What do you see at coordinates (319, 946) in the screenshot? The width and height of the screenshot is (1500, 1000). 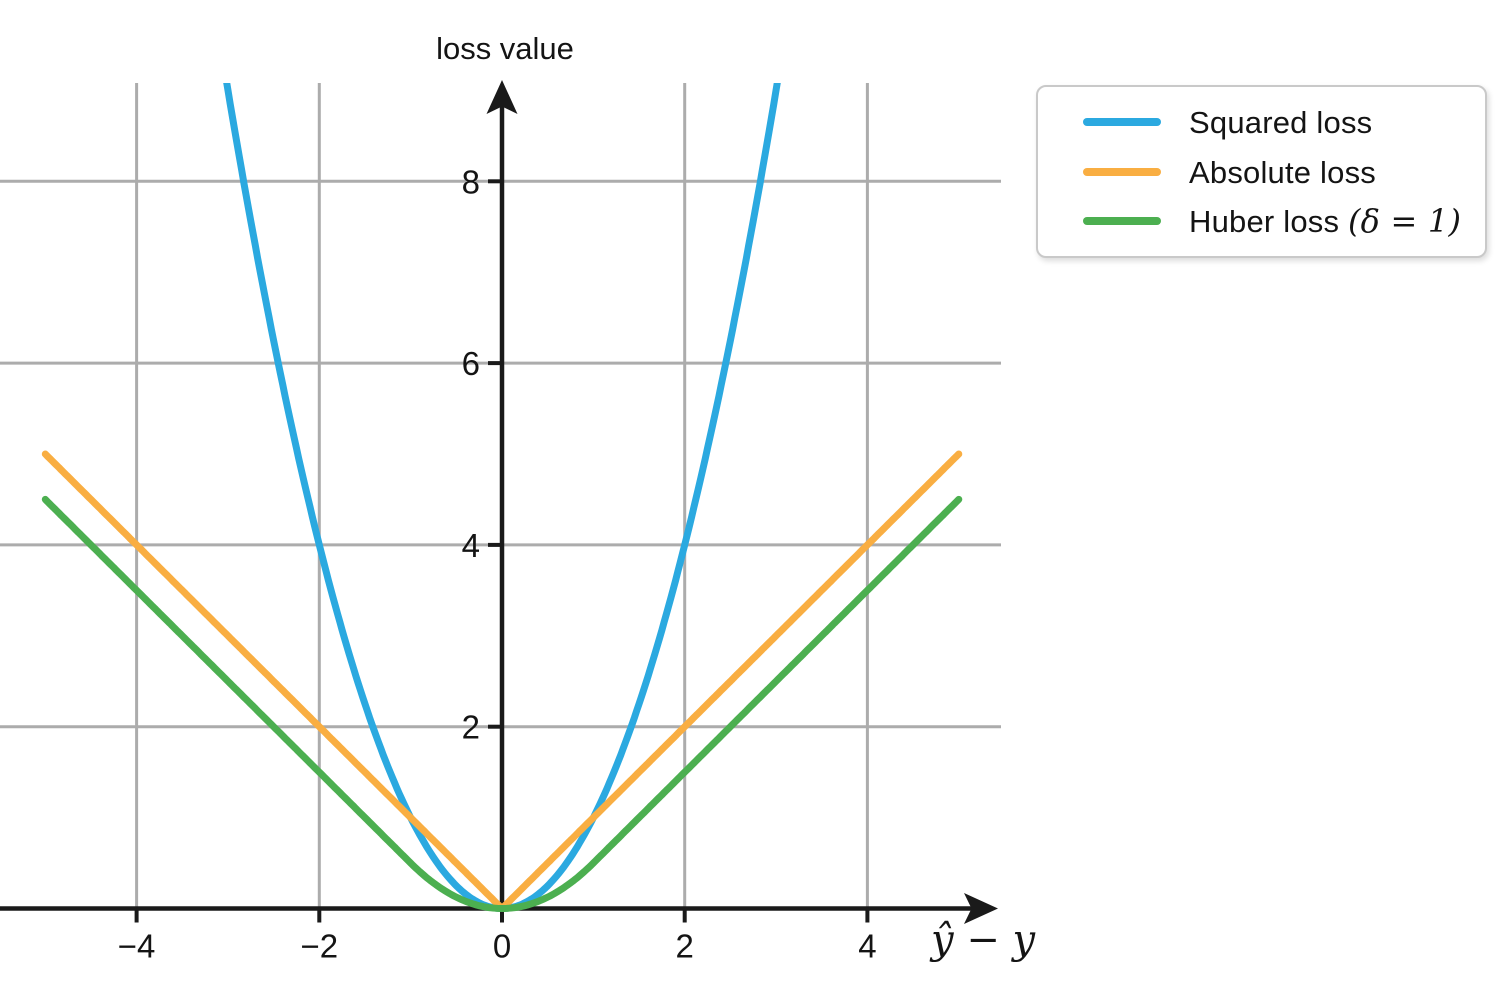 I see `x-tick-label--2: −2` at bounding box center [319, 946].